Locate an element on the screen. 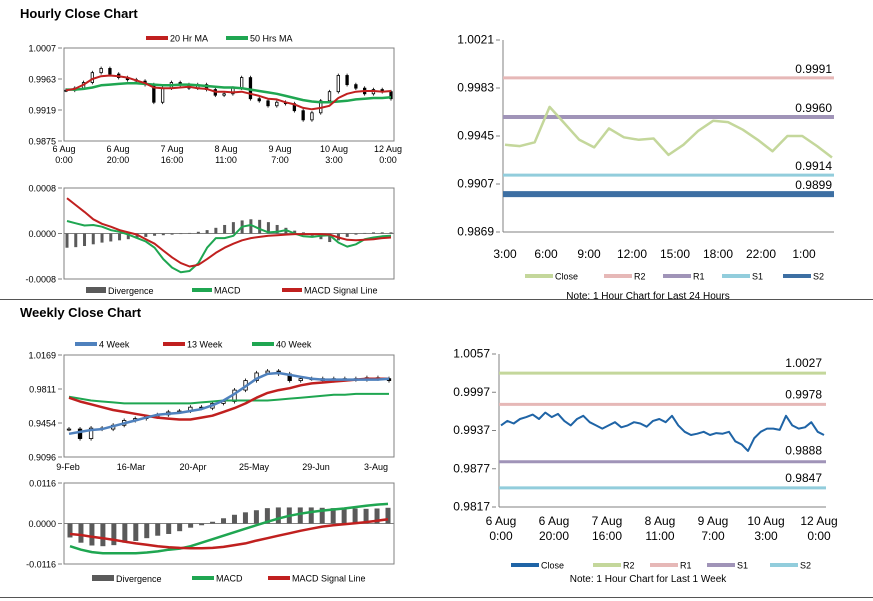  close-line is located at coordinates (668, 132).